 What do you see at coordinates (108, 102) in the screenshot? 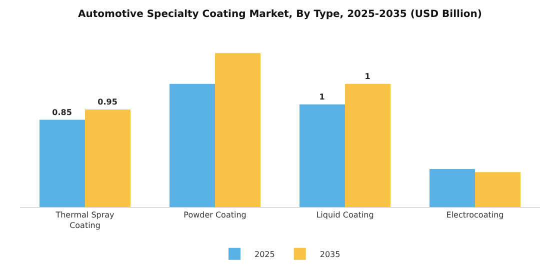
I see `data-label: 0.95` at bounding box center [108, 102].